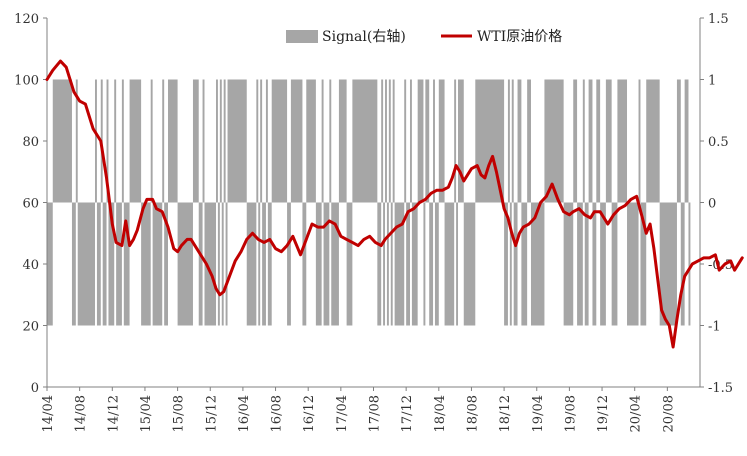  I want to click on left-tick-label: 80, so click(30, 142).